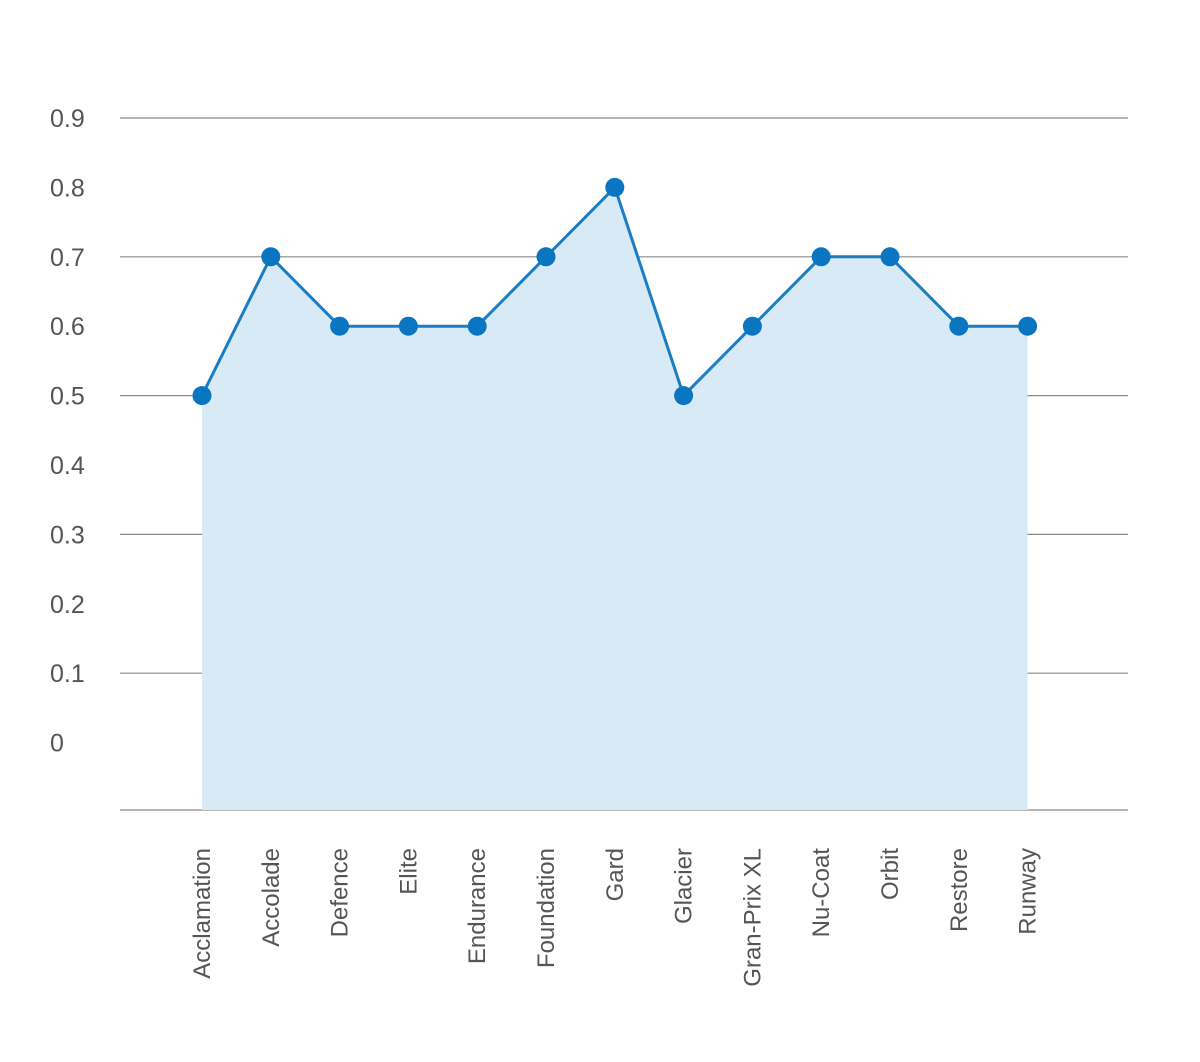  What do you see at coordinates (202, 396) in the screenshot?
I see `data-point-acclamation` at bounding box center [202, 396].